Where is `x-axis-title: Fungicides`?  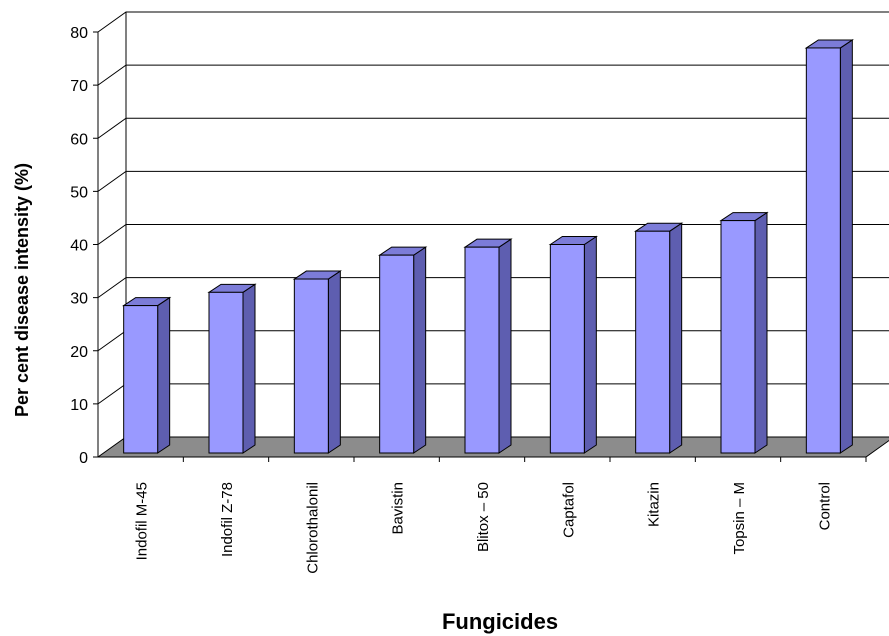 x-axis-title: Fungicides is located at coordinates (500, 621).